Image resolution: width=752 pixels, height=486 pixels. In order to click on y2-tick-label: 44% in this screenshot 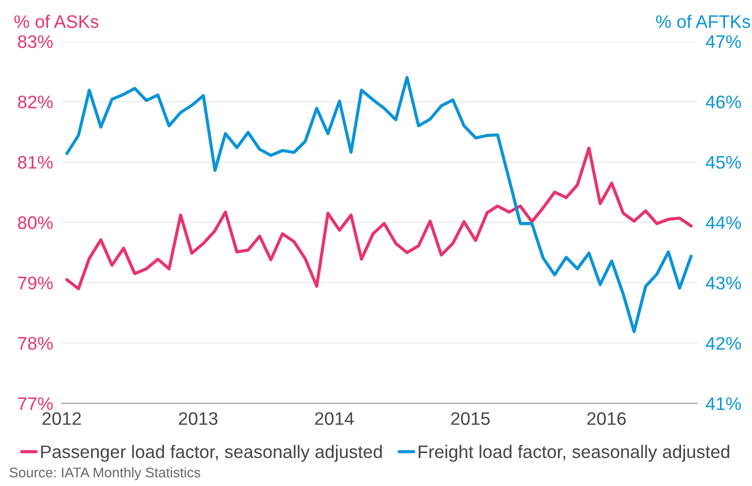, I will do `click(723, 222)`.